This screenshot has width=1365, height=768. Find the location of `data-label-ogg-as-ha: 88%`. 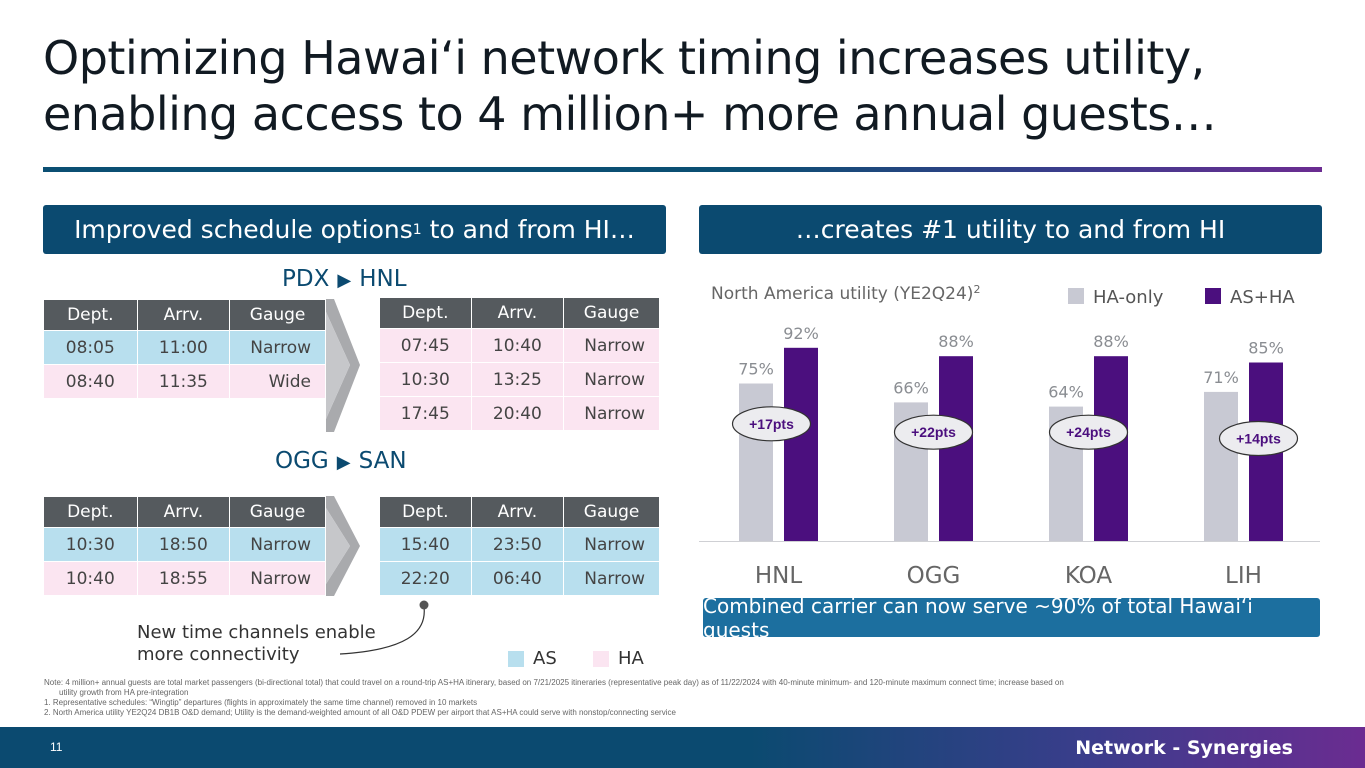

data-label-ogg-as-ha: 88% is located at coordinates (956, 341).